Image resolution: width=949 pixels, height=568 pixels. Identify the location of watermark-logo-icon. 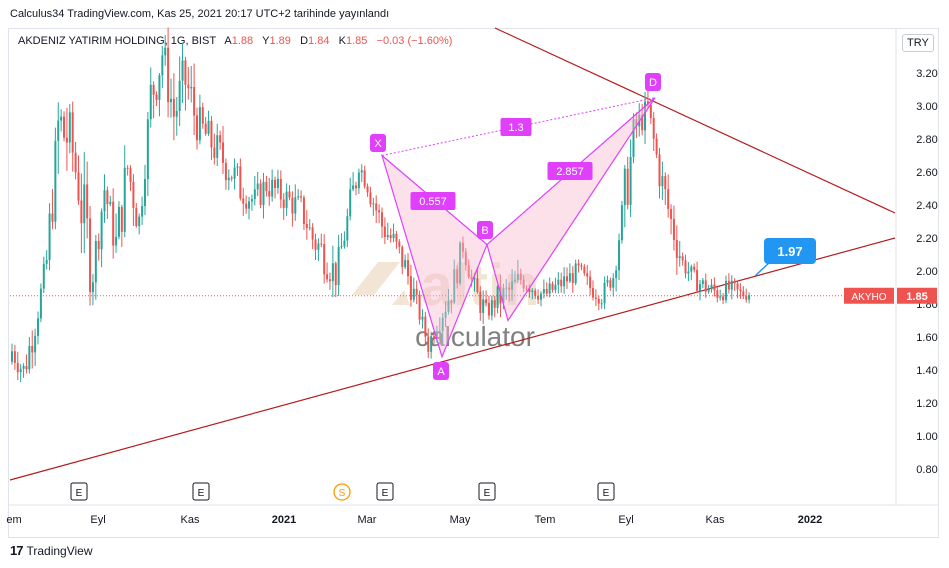
(381, 283).